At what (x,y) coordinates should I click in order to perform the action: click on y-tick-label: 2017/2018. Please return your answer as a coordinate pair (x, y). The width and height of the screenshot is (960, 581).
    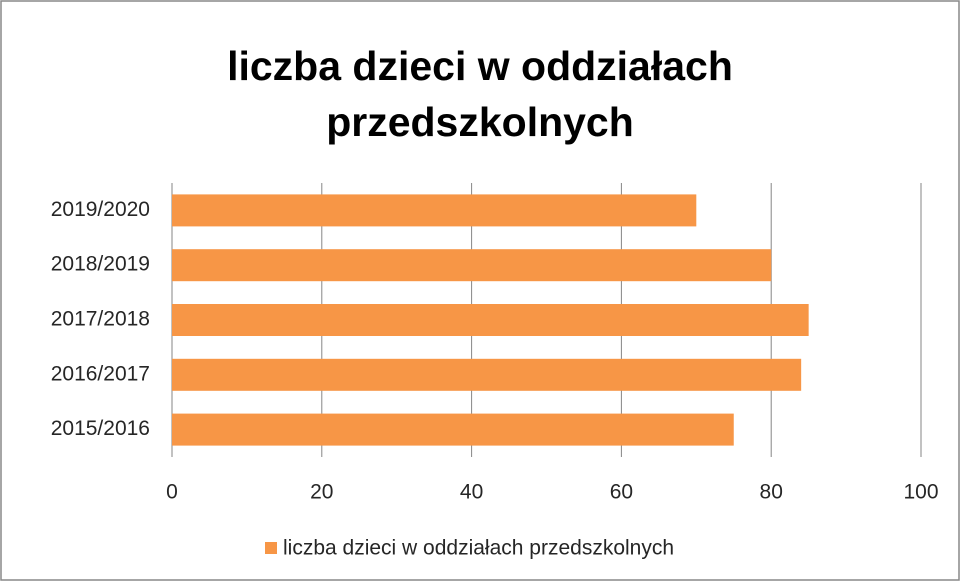
    Looking at the image, I should click on (100, 319).